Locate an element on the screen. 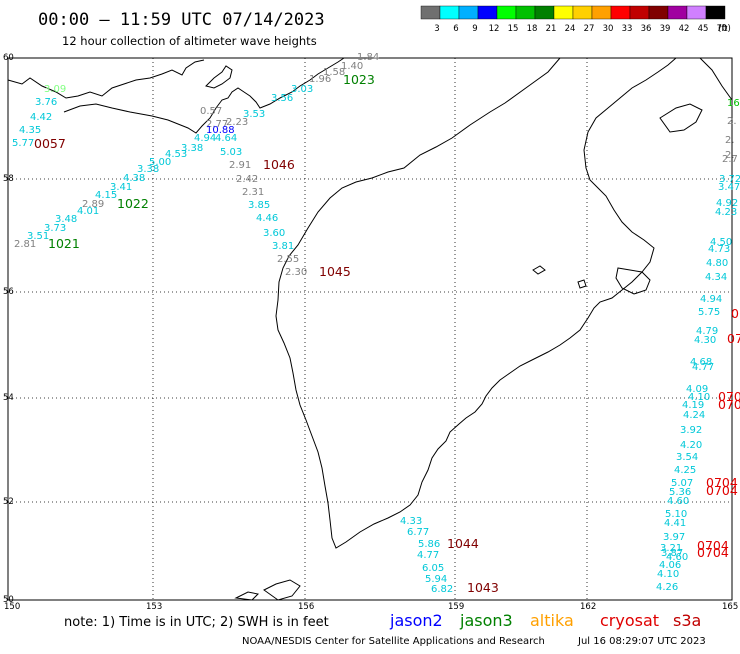 The height and width of the screenshot is (654, 740). koni-peninsula is located at coordinates (204, 95).